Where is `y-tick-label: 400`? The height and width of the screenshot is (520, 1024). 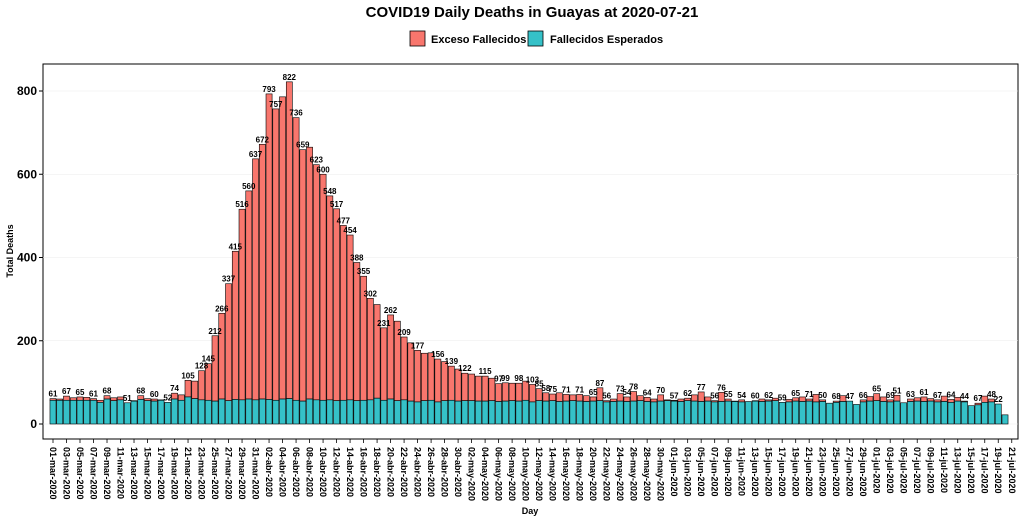
y-tick-label: 400 is located at coordinates (27, 258).